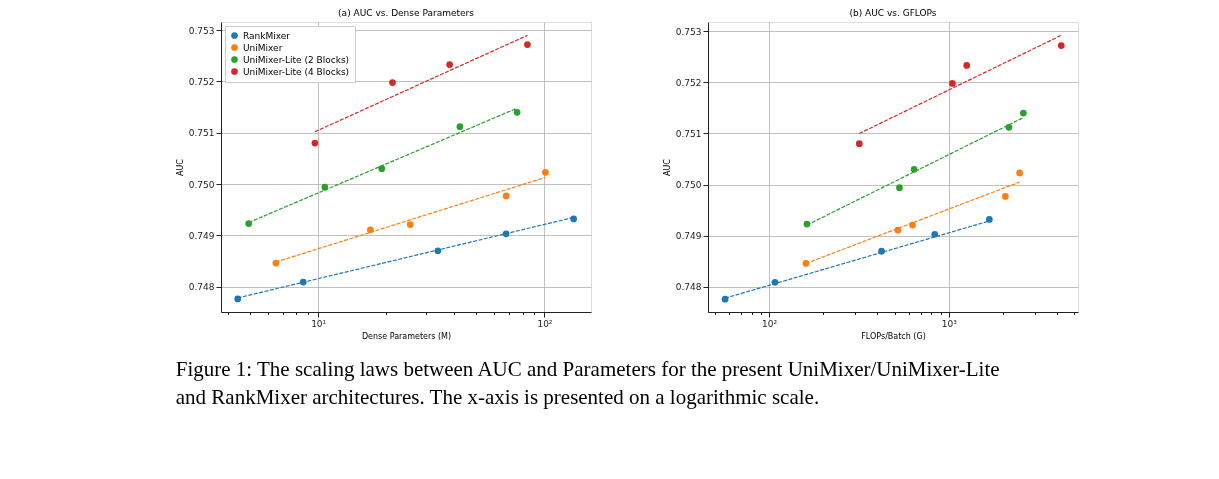  What do you see at coordinates (263, 47) in the screenshot?
I see `legend-label: UniMixer` at bounding box center [263, 47].